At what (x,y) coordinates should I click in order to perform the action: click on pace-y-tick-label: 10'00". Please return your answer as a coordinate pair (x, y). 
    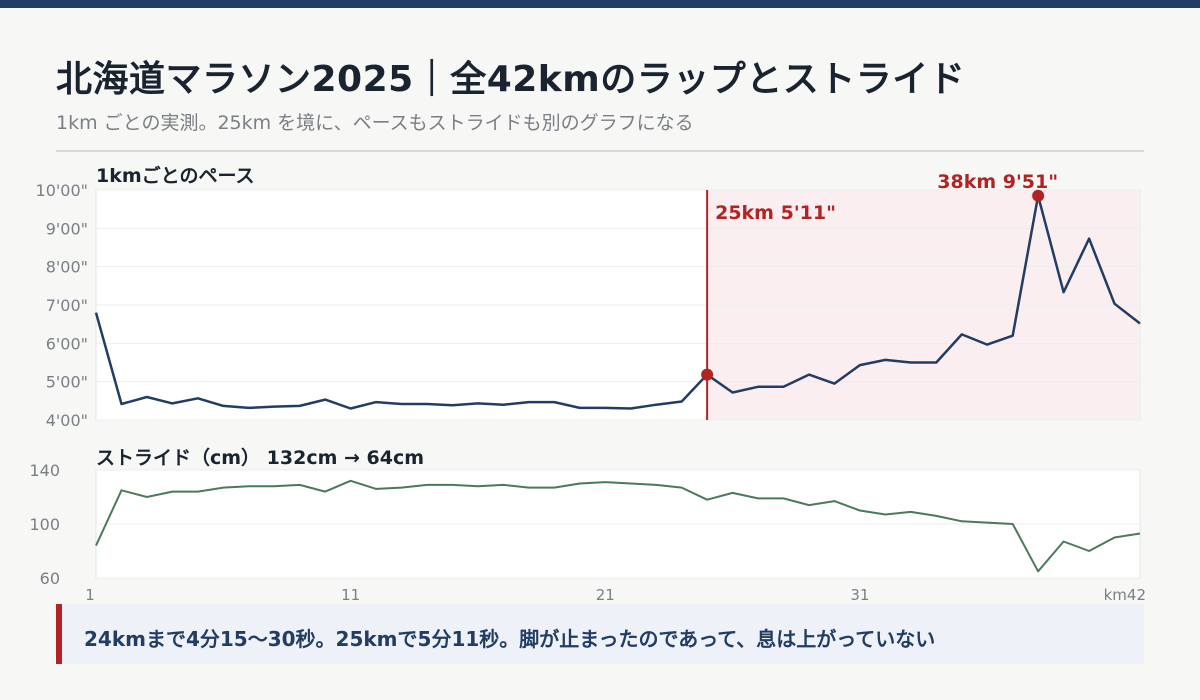
    Looking at the image, I should click on (62, 190).